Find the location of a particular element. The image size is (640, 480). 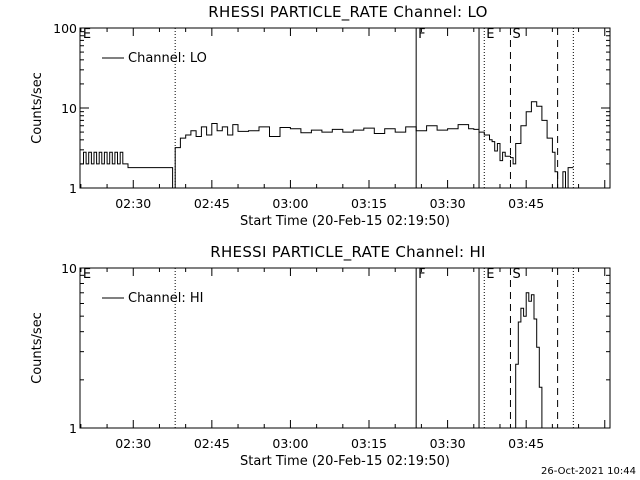

hi-x-axis-label: Start Time (20-Feb-15 02:19:50) is located at coordinates (345, 461).